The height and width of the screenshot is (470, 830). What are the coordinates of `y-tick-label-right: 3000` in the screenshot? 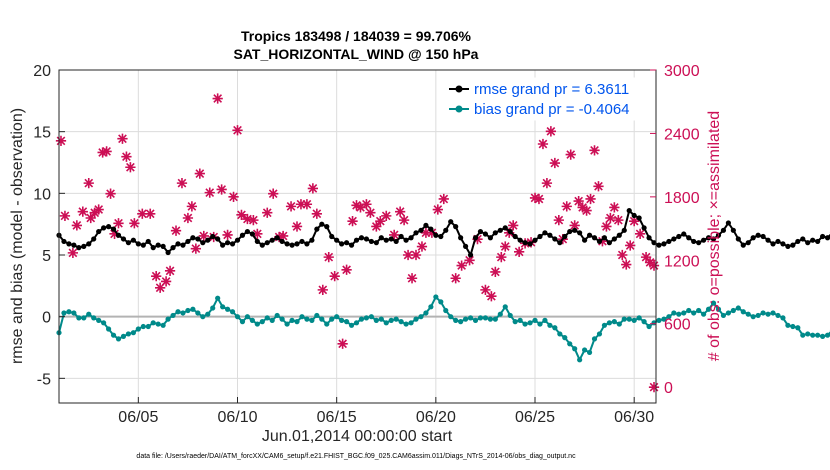 It's located at (682, 71).